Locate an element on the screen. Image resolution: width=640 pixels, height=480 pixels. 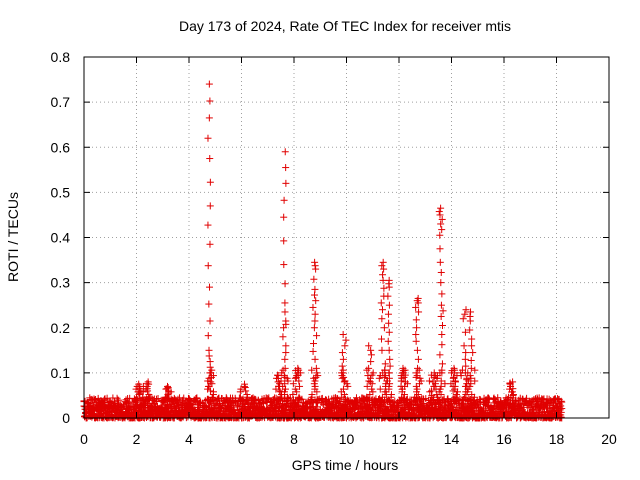
x-tick-label: 14 is located at coordinates (452, 439).